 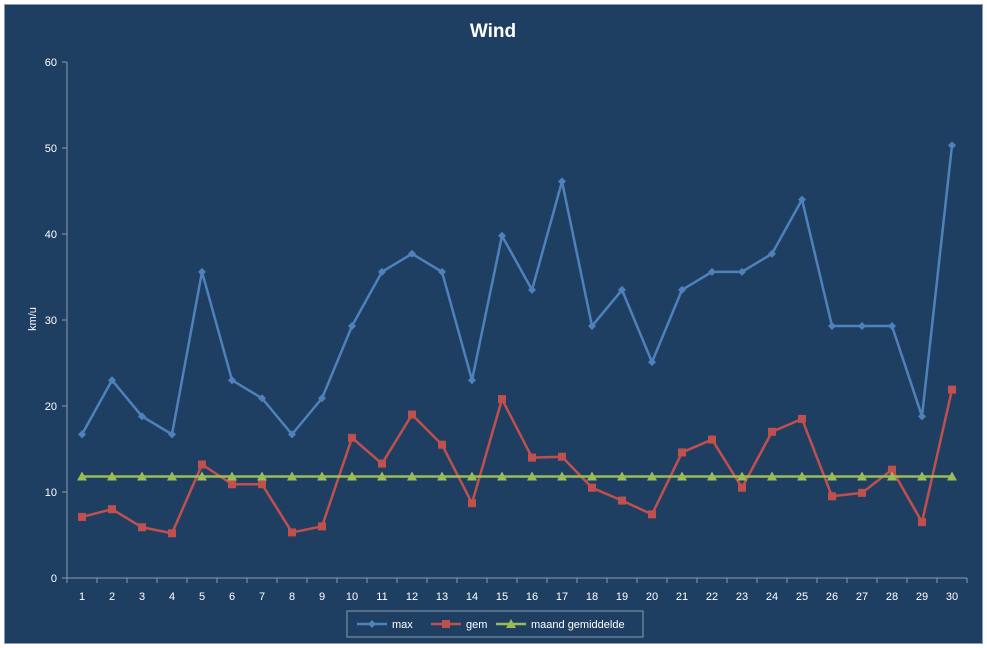 What do you see at coordinates (33, 319) in the screenshot?
I see `y-axis-label: km/u` at bounding box center [33, 319].